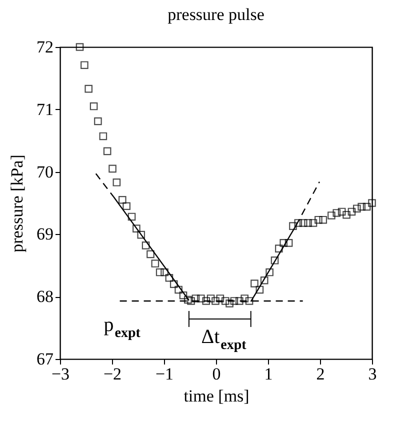 The height and width of the screenshot is (421, 402). I want to click on y-axis-title: pressure [kPa], so click(17, 203).